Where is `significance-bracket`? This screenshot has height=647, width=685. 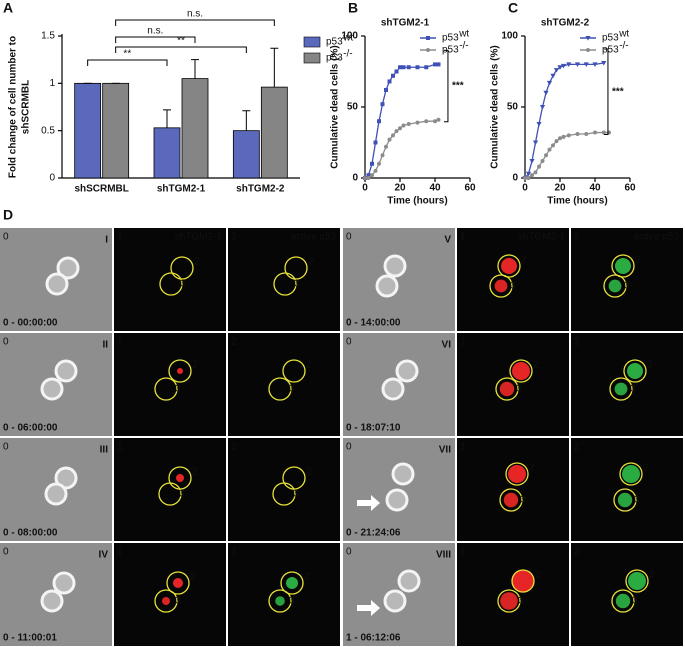 significance-bracket is located at coordinates (181, 49).